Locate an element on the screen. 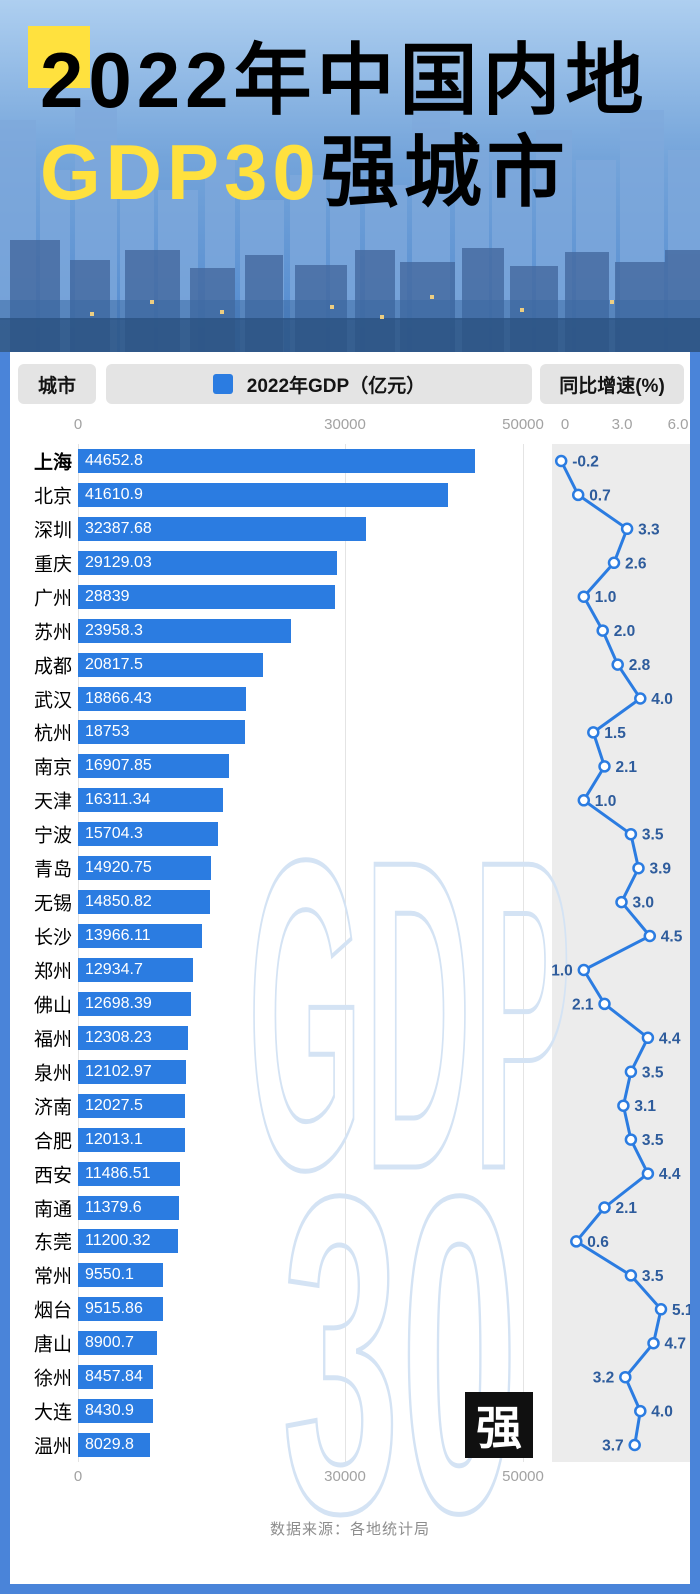 This screenshot has width=700, height=1594. city-label: 武汉 is located at coordinates (52, 701).